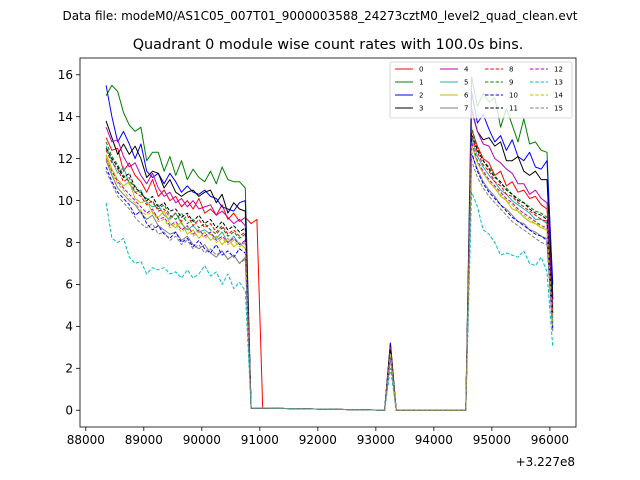  I want to click on x-tick-label: 88000, so click(86, 440).